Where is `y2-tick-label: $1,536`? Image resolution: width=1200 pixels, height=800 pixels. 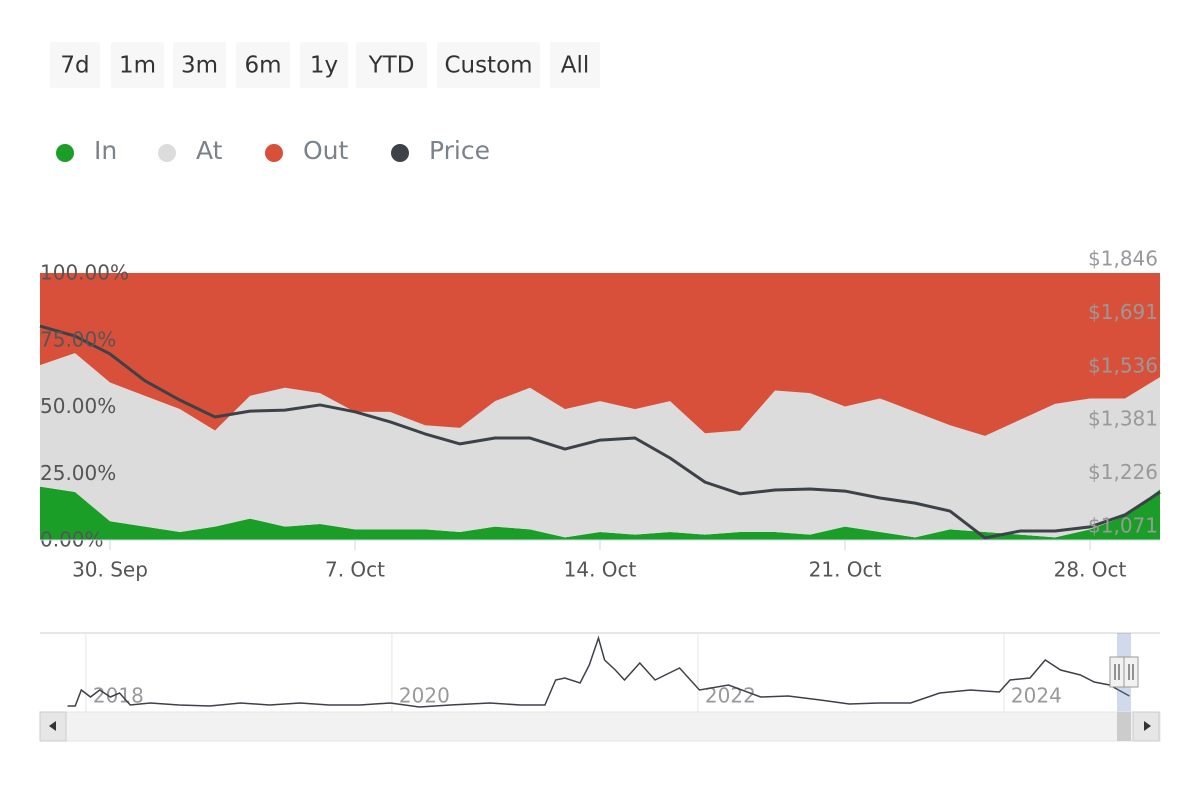 y2-tick-label: $1,536 is located at coordinates (1123, 365).